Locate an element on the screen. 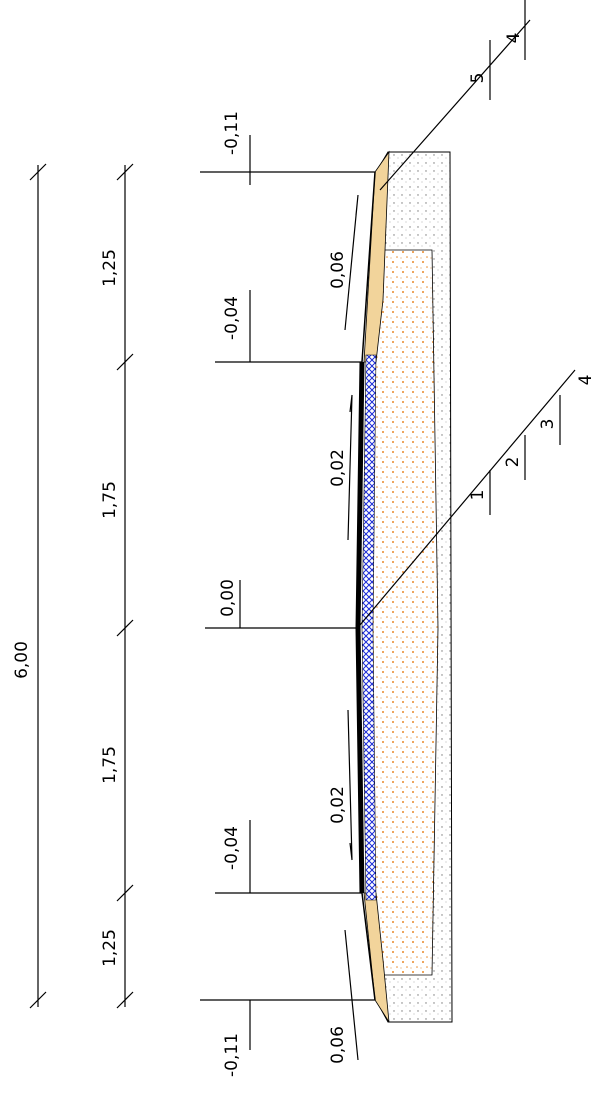  binder-layer is located at coordinates (369, 627).